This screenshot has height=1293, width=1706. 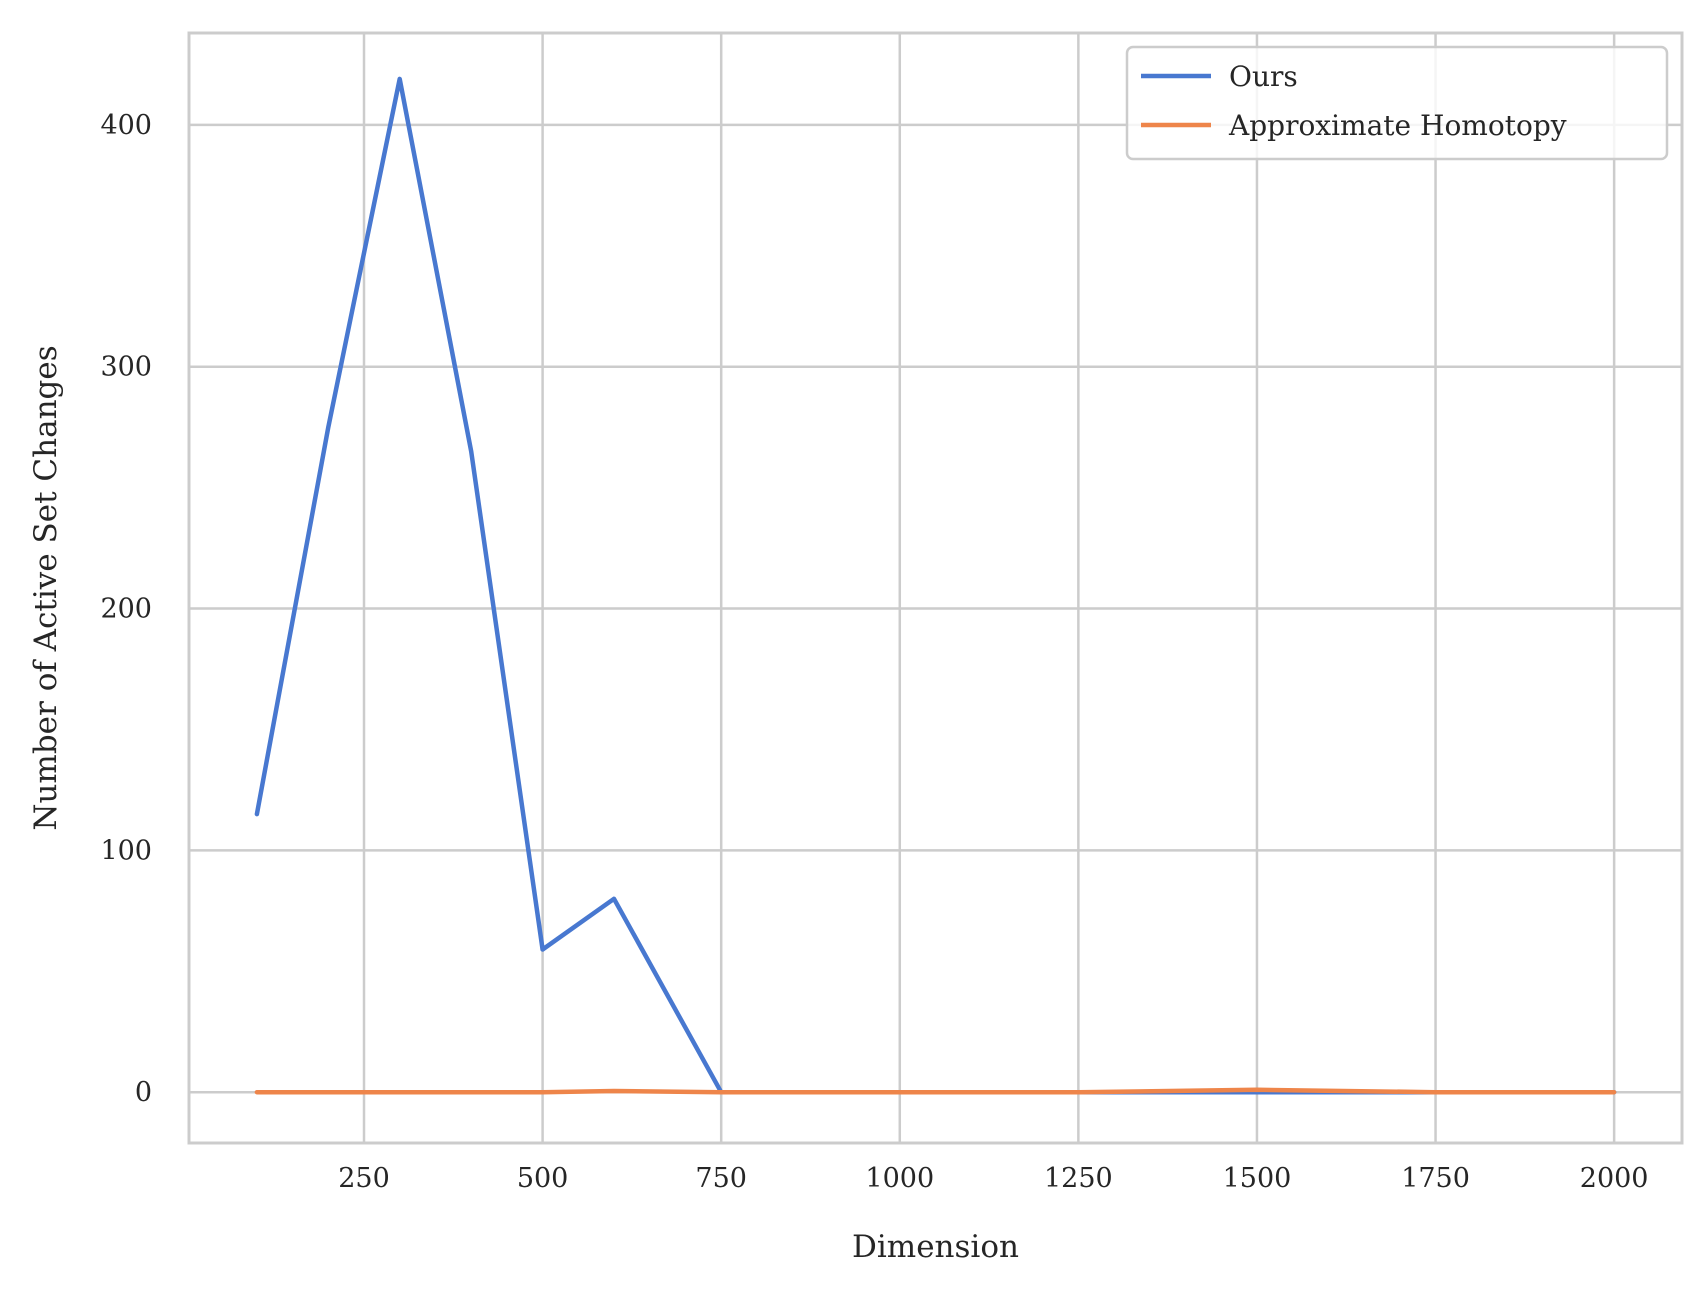 What do you see at coordinates (1397, 125) in the screenshot?
I see `legend-label: Approximate Homotopy` at bounding box center [1397, 125].